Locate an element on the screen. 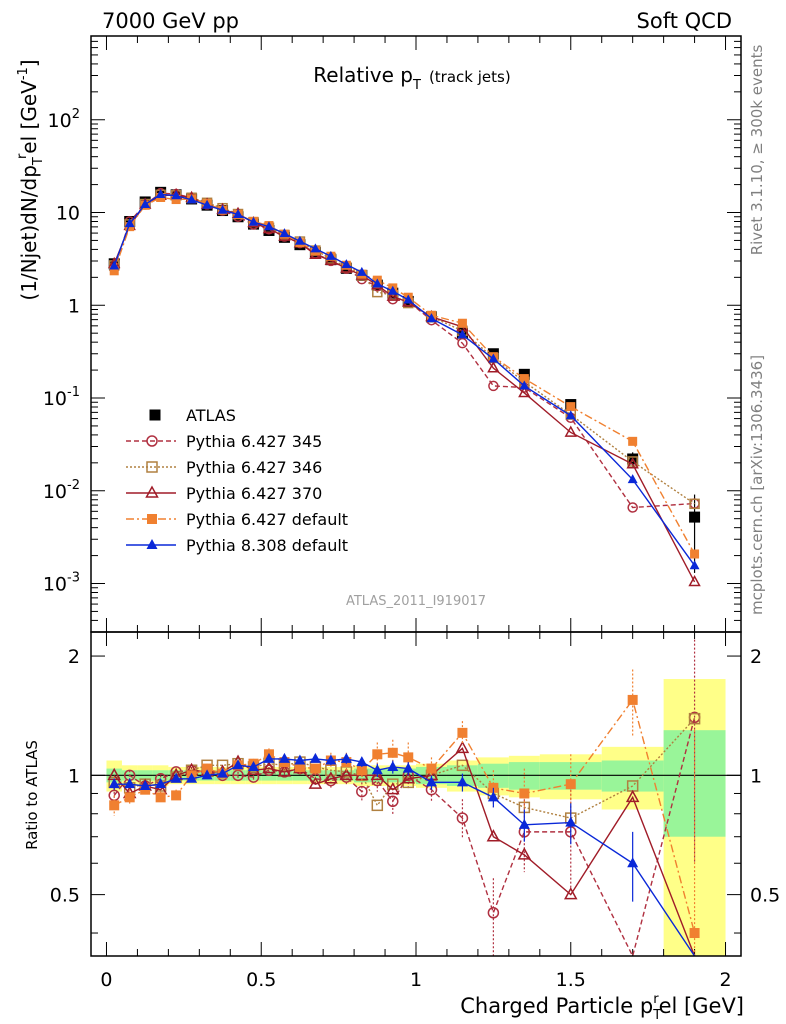 Image resolution: width=786 pixels, height=1024 pixels. x-tick-label: 1.5 is located at coordinates (571, 980).